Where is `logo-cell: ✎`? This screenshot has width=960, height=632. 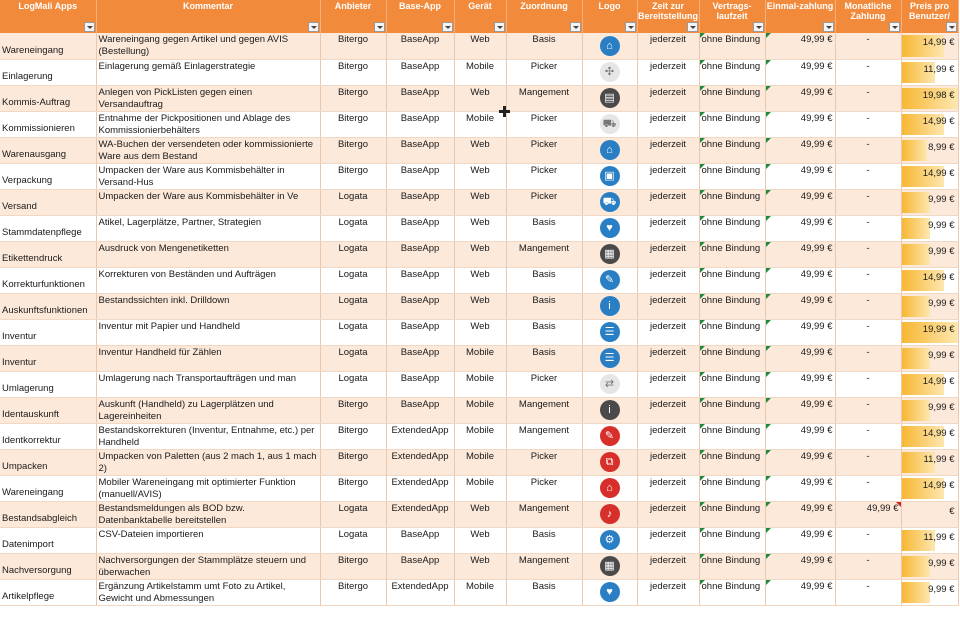 logo-cell: ✎ is located at coordinates (610, 436).